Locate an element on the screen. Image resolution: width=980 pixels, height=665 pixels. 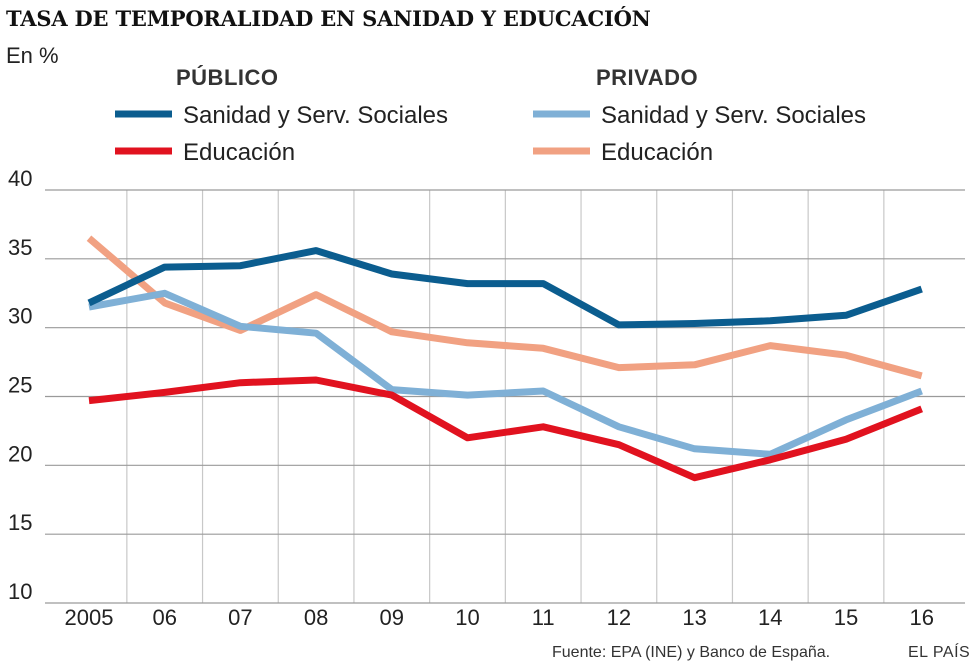
x-tick-label: 08 is located at coordinates (316, 617).